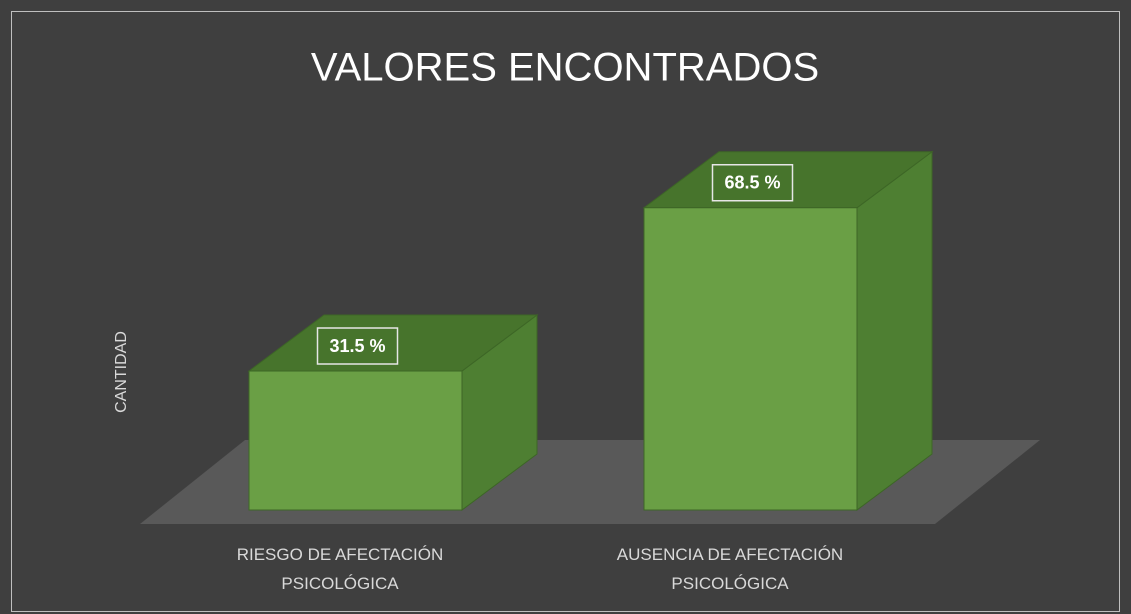 This screenshot has height=614, width=1131. Describe the element at coordinates (730, 569) in the screenshot. I see `x-tick-label: AUSENCIA DE AFECTACIÓN PSICOLÓGICA` at that location.